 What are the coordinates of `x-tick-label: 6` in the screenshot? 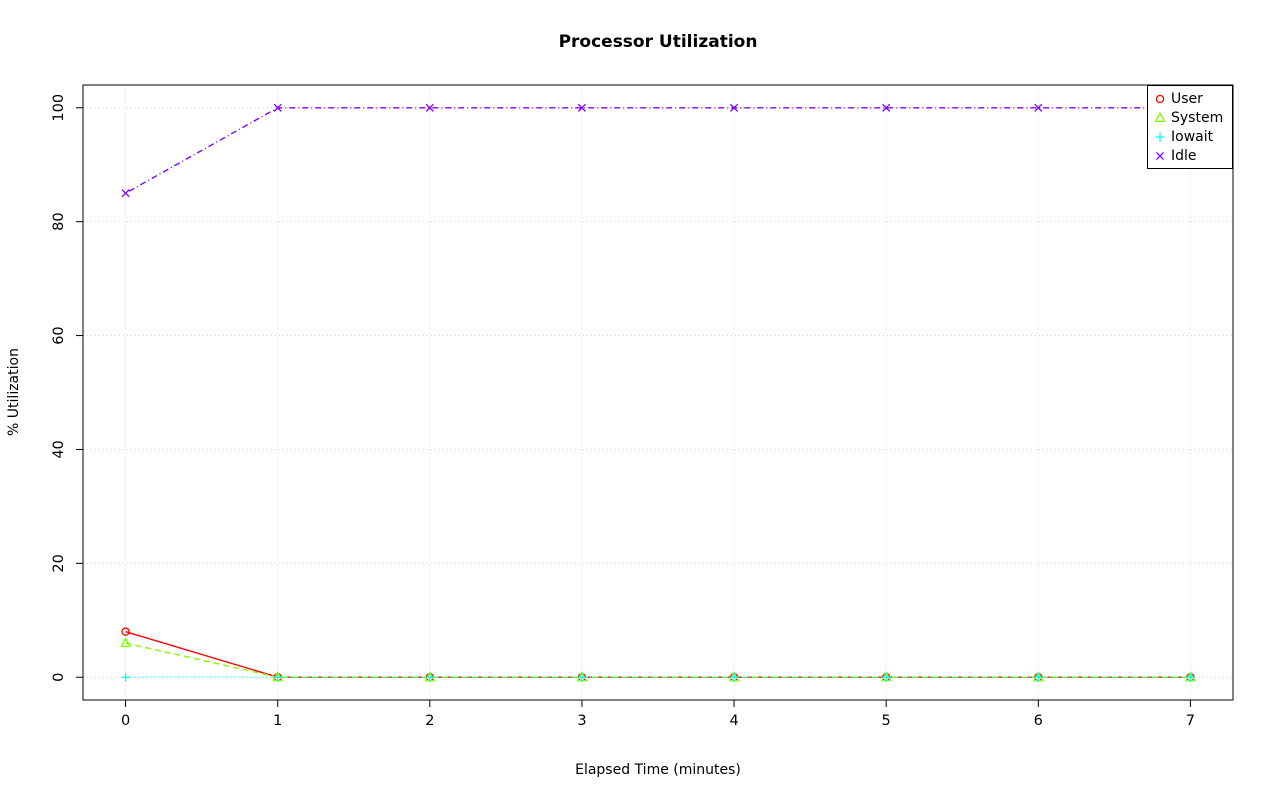 It's located at (1038, 721).